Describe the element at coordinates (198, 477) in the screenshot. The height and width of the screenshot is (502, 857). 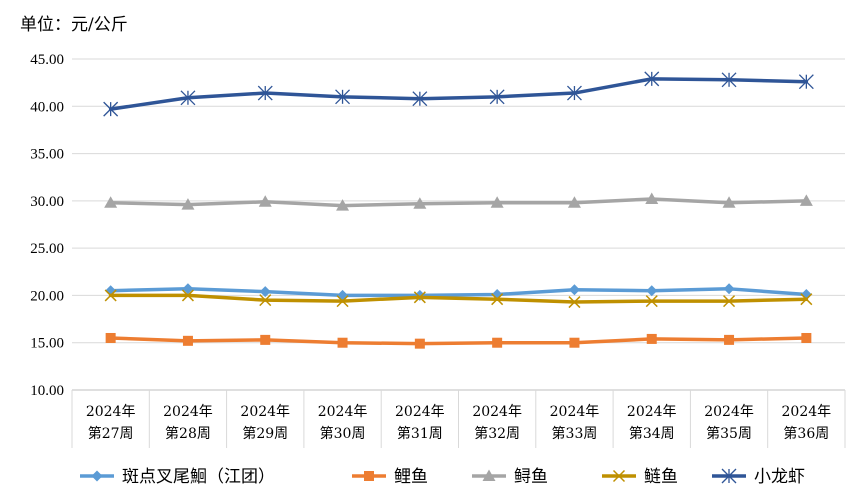
I see `legend-label: 斑点叉尾鮰（江团）` at that location.